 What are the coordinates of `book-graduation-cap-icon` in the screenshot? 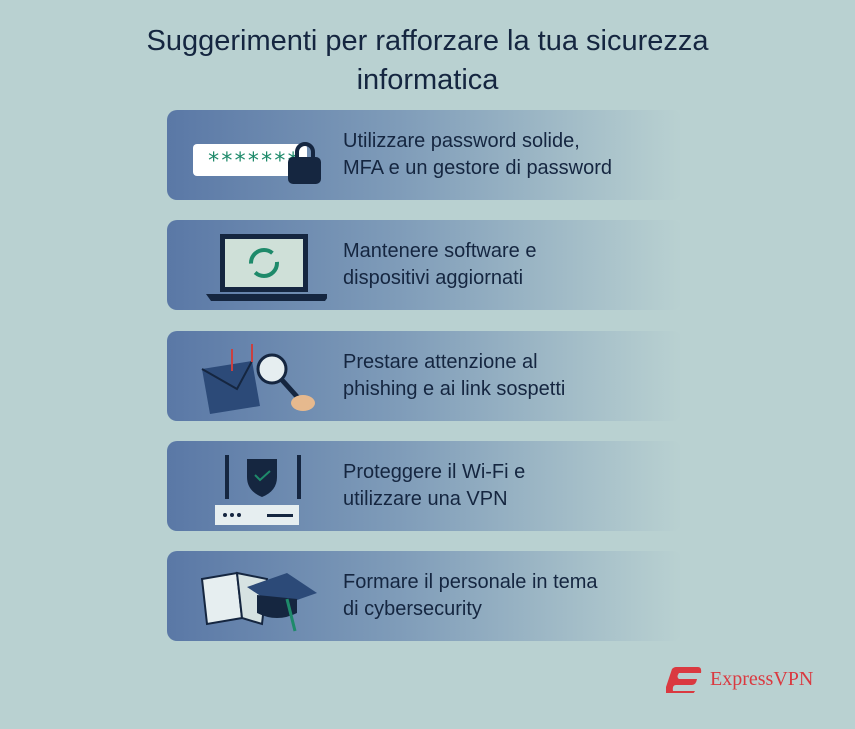 It's located at (258, 601).